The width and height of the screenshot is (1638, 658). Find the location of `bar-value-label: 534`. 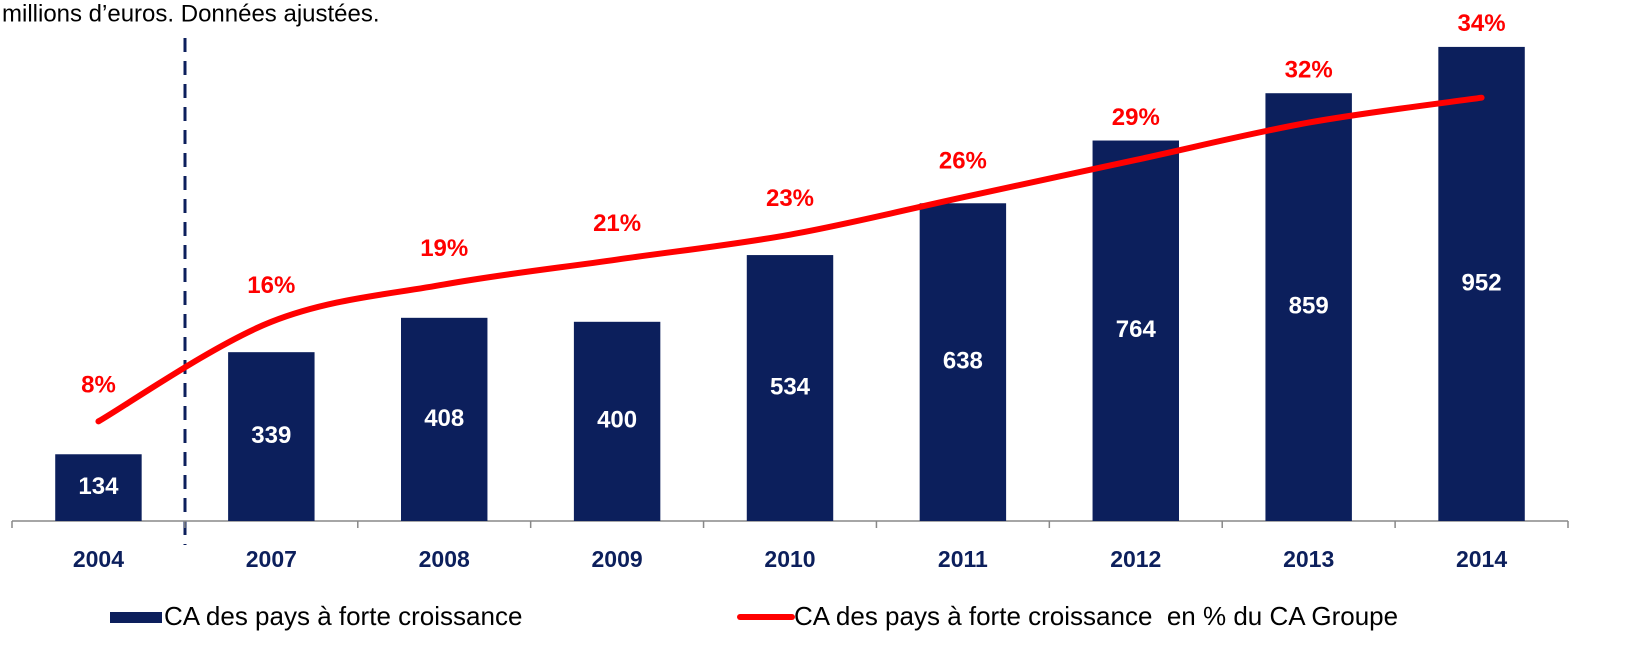

bar-value-label: 534 is located at coordinates (790, 386).